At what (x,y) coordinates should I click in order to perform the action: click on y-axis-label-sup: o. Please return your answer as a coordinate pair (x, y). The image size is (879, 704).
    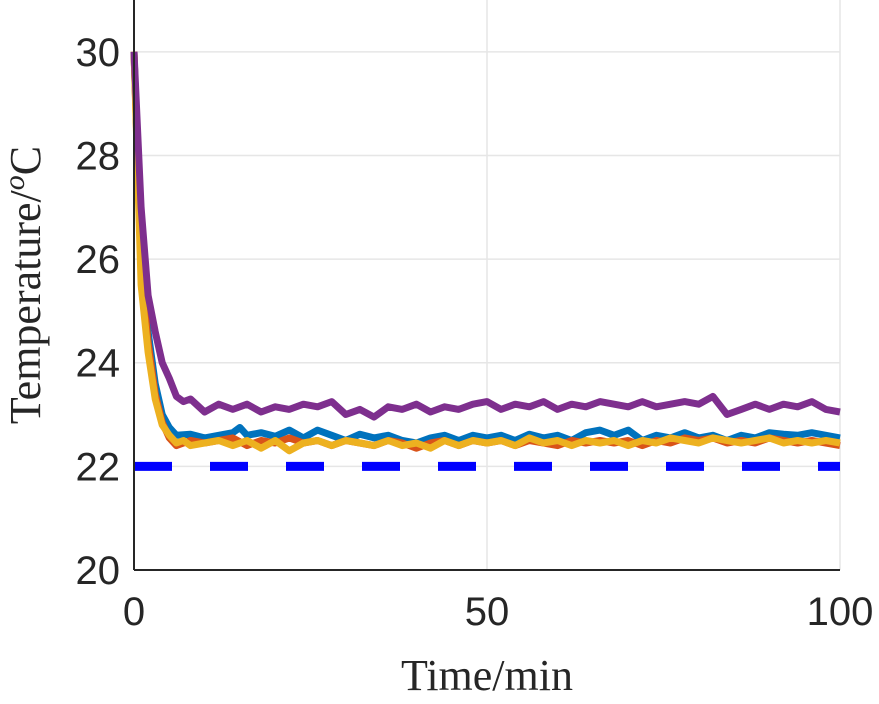
    Looking at the image, I should click on (15, 182).